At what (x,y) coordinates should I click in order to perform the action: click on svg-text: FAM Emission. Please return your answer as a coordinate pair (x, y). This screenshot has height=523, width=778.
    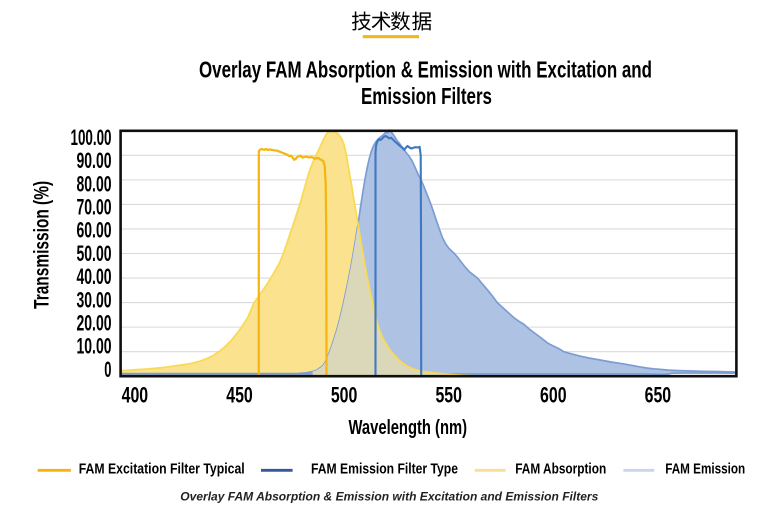
    Looking at the image, I should click on (705, 470).